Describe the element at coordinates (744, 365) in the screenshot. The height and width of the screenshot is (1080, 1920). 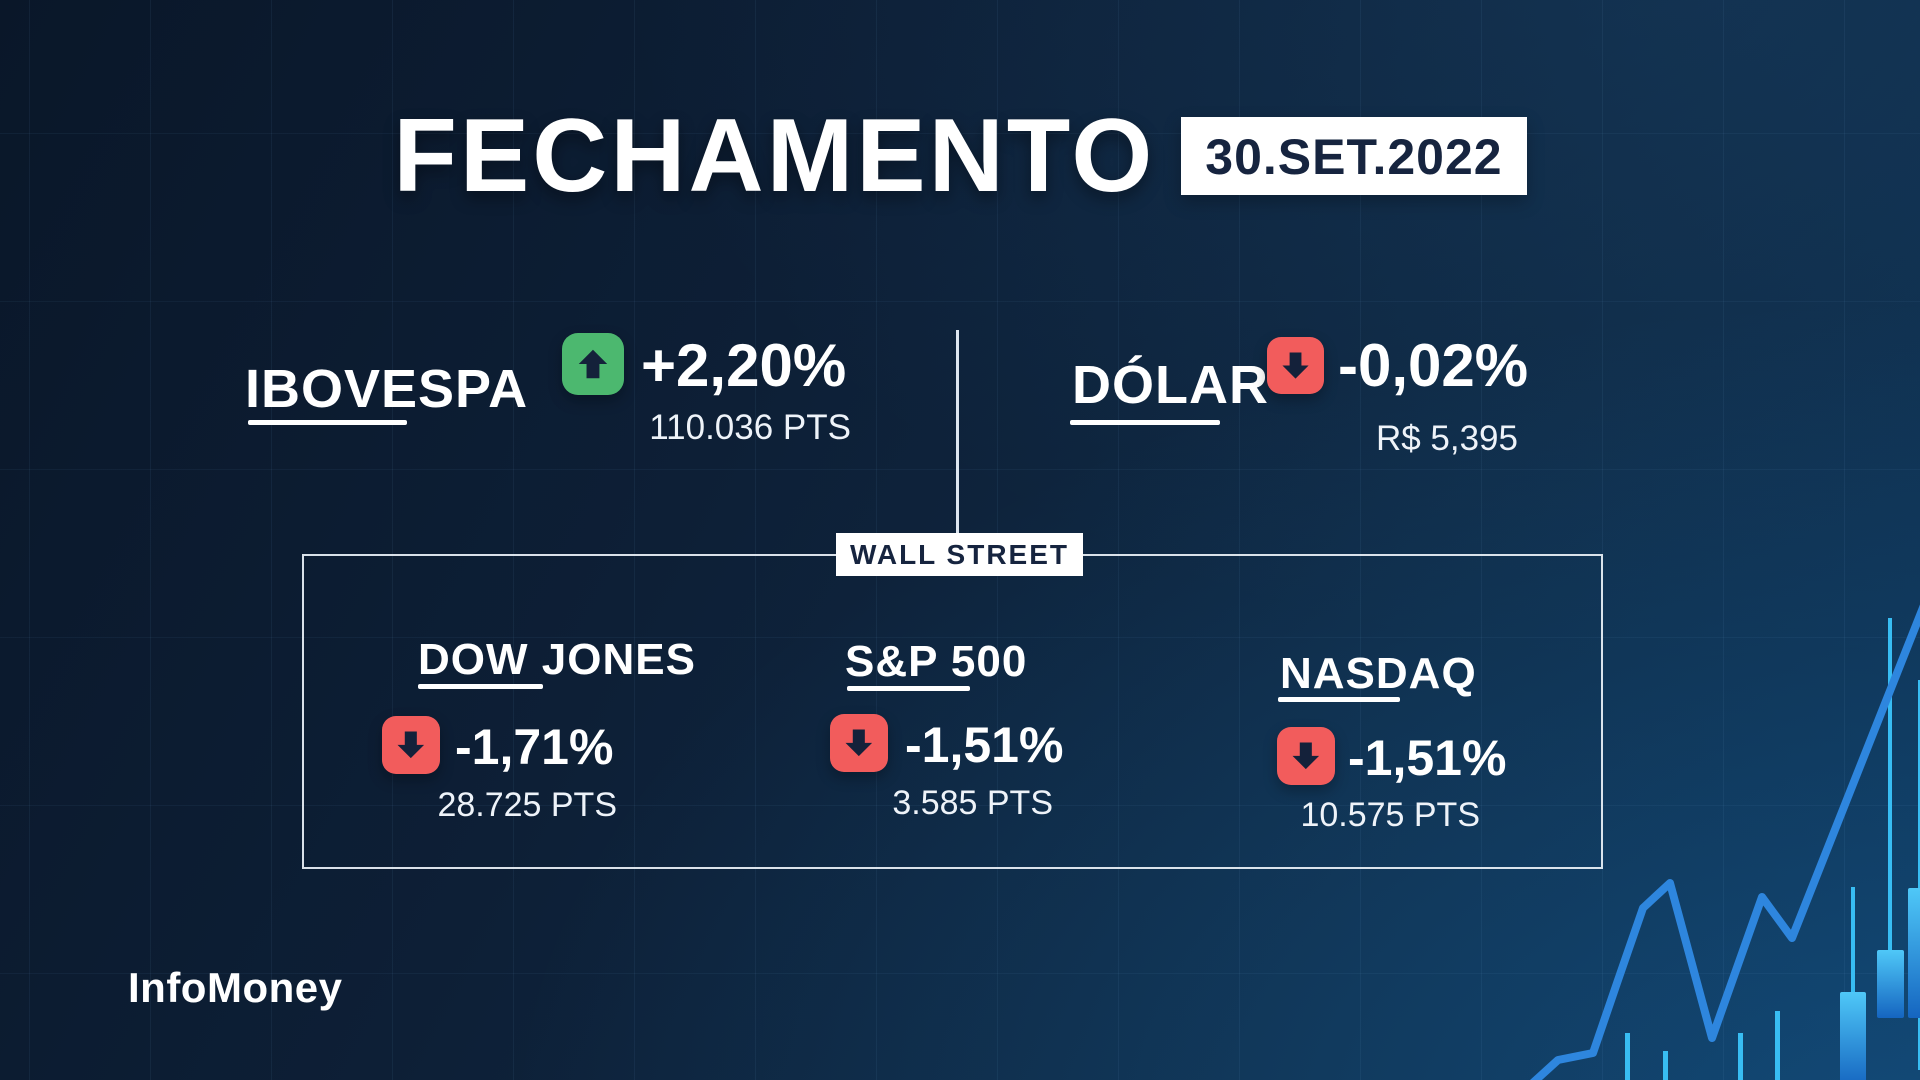
I see `ibovespa-change: +2,20%` at that location.